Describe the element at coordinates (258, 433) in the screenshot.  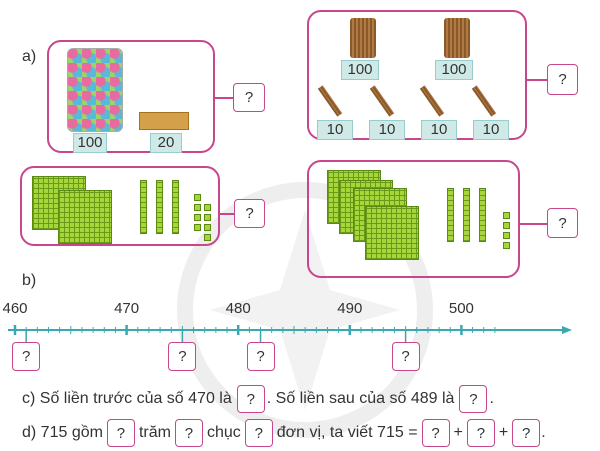
I see `answer-box-d-ones: ?` at that location.